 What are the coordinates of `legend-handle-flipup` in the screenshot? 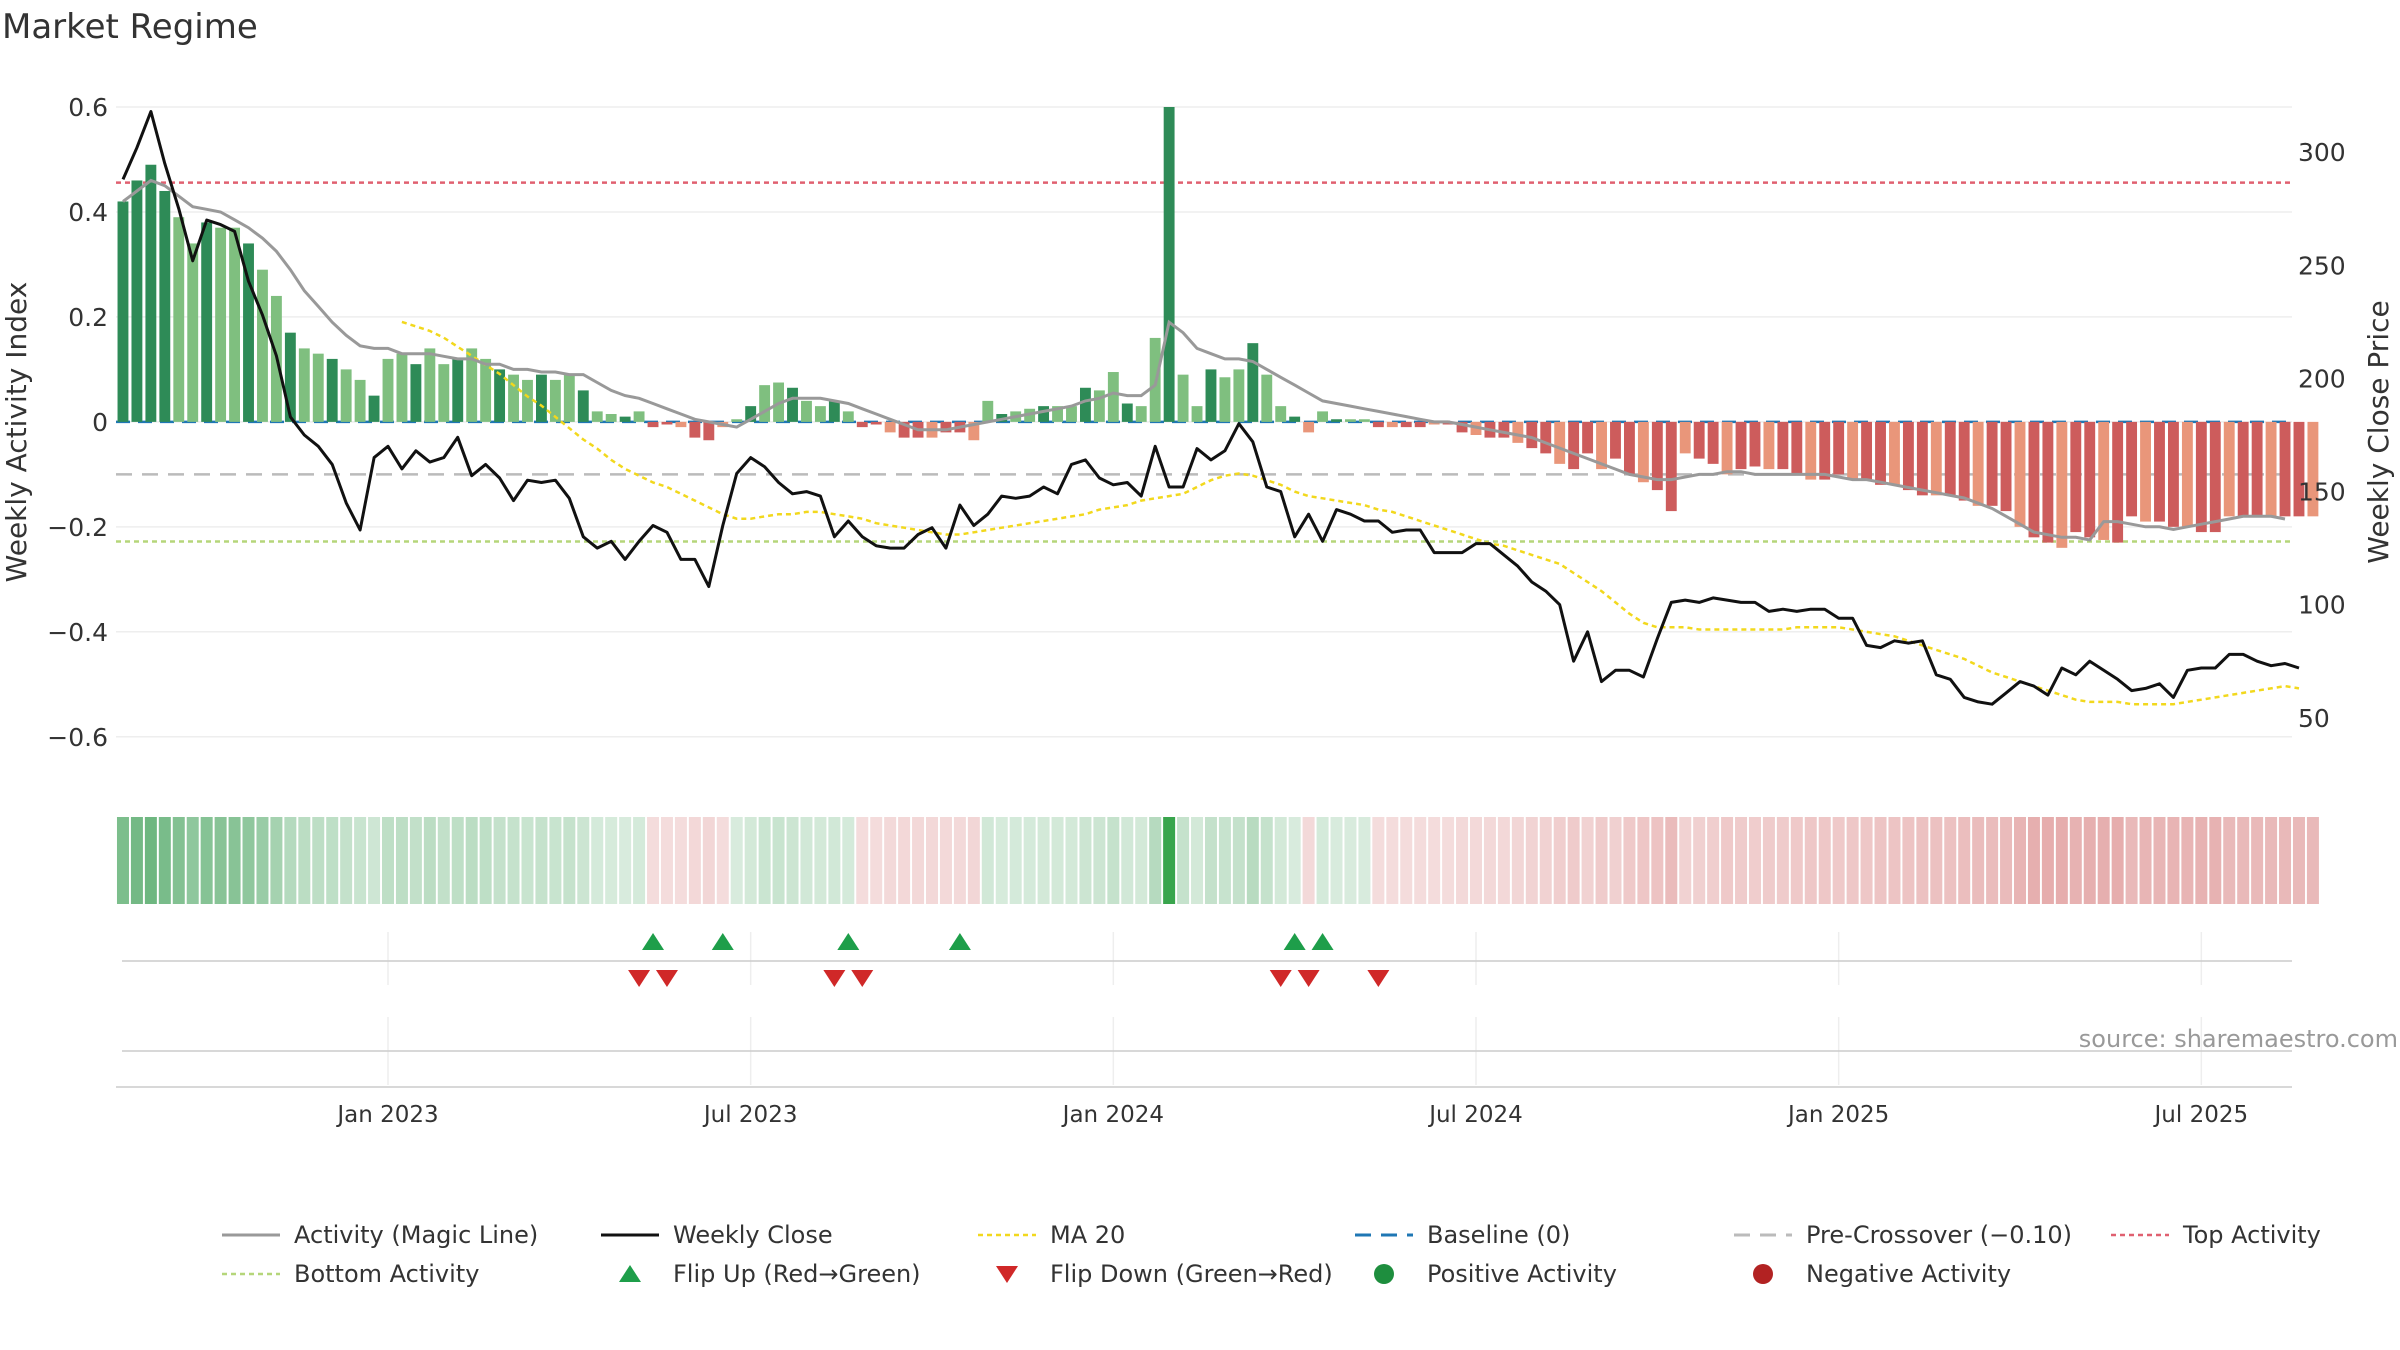 It's located at (630, 1273).